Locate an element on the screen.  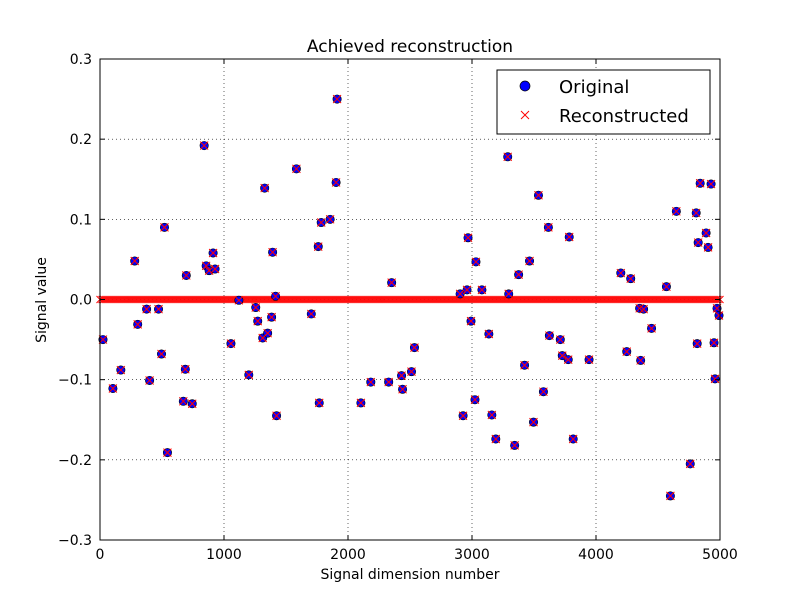
legend-box is located at coordinates (603, 102).